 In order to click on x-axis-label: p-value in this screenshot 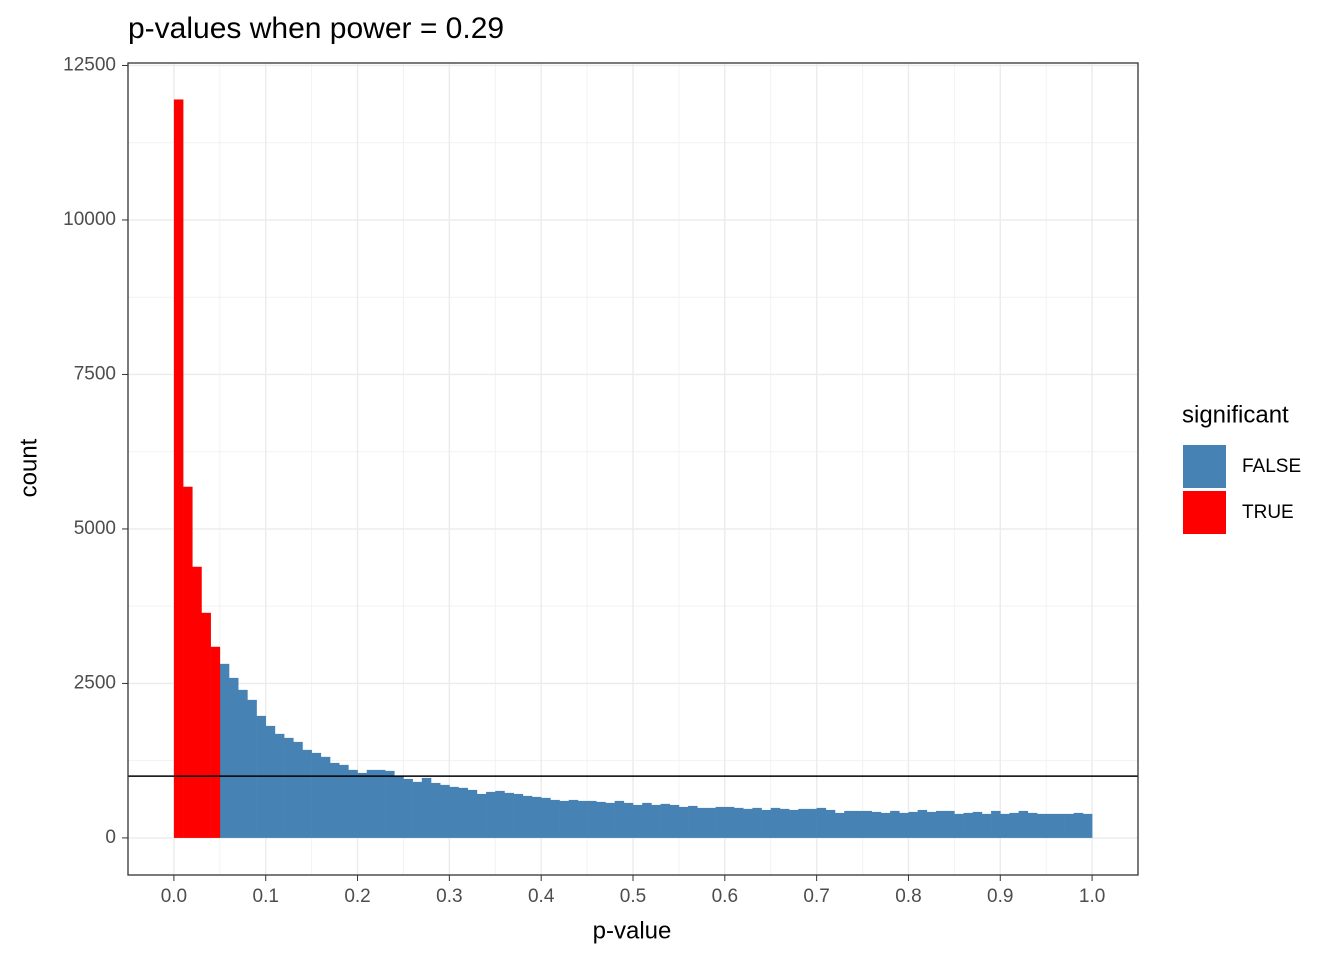, I will do `click(632, 930)`.